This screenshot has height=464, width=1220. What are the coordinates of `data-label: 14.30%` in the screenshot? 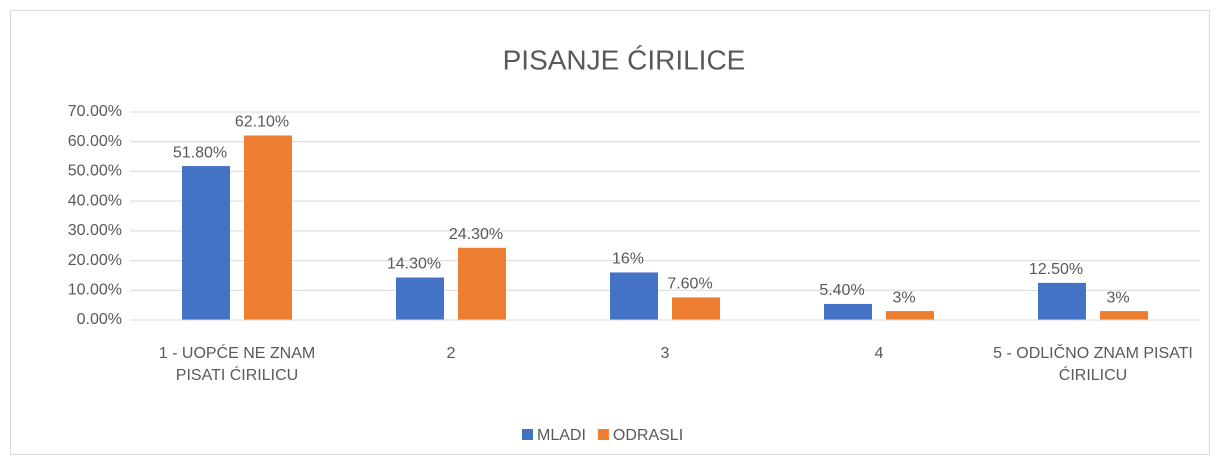 It's located at (414, 264).